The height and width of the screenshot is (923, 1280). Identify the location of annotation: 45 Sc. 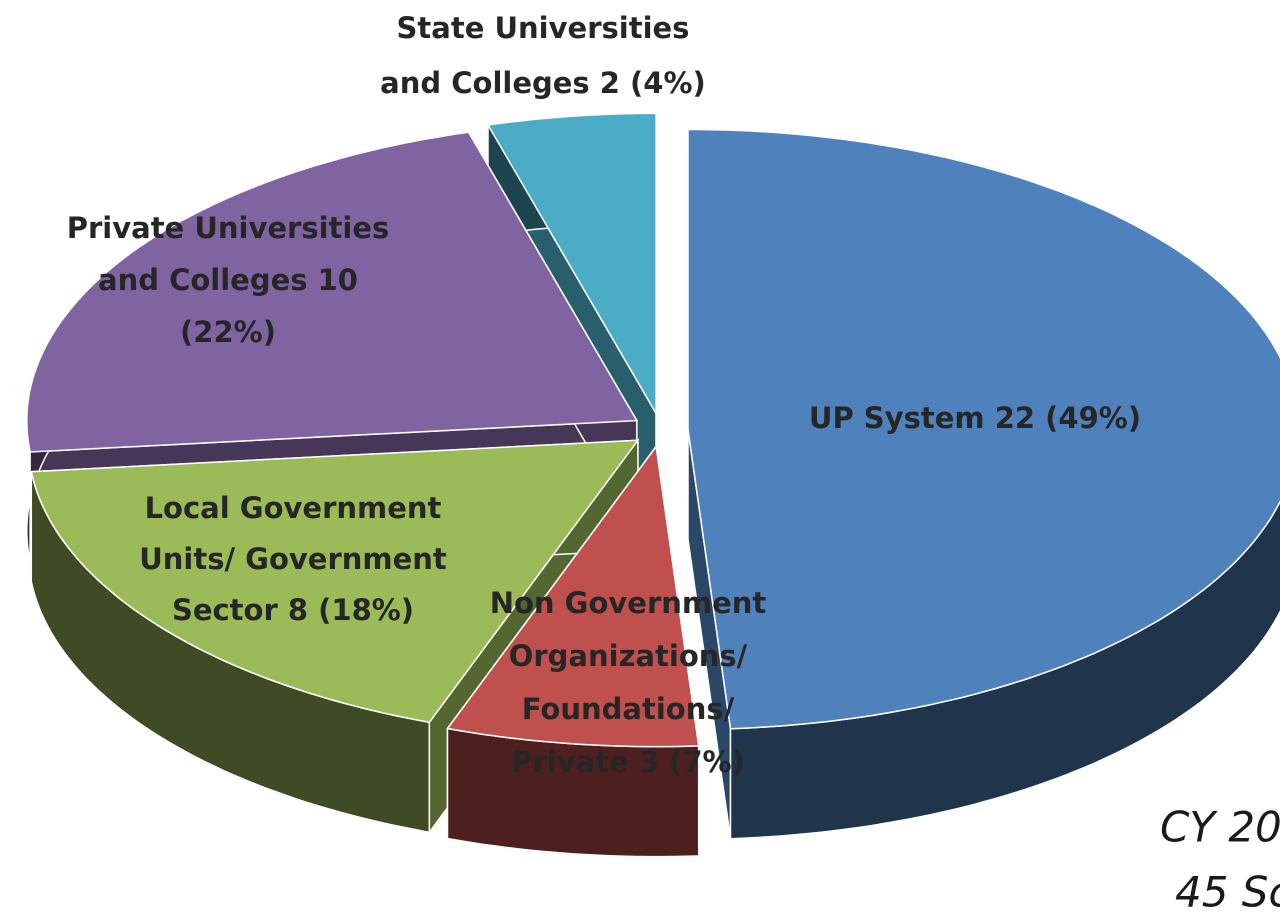
(1227, 892).